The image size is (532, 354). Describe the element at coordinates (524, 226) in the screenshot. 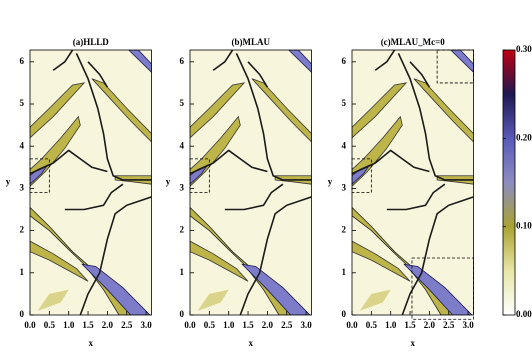

I see `colorbar-tick-label: 0.10` at that location.